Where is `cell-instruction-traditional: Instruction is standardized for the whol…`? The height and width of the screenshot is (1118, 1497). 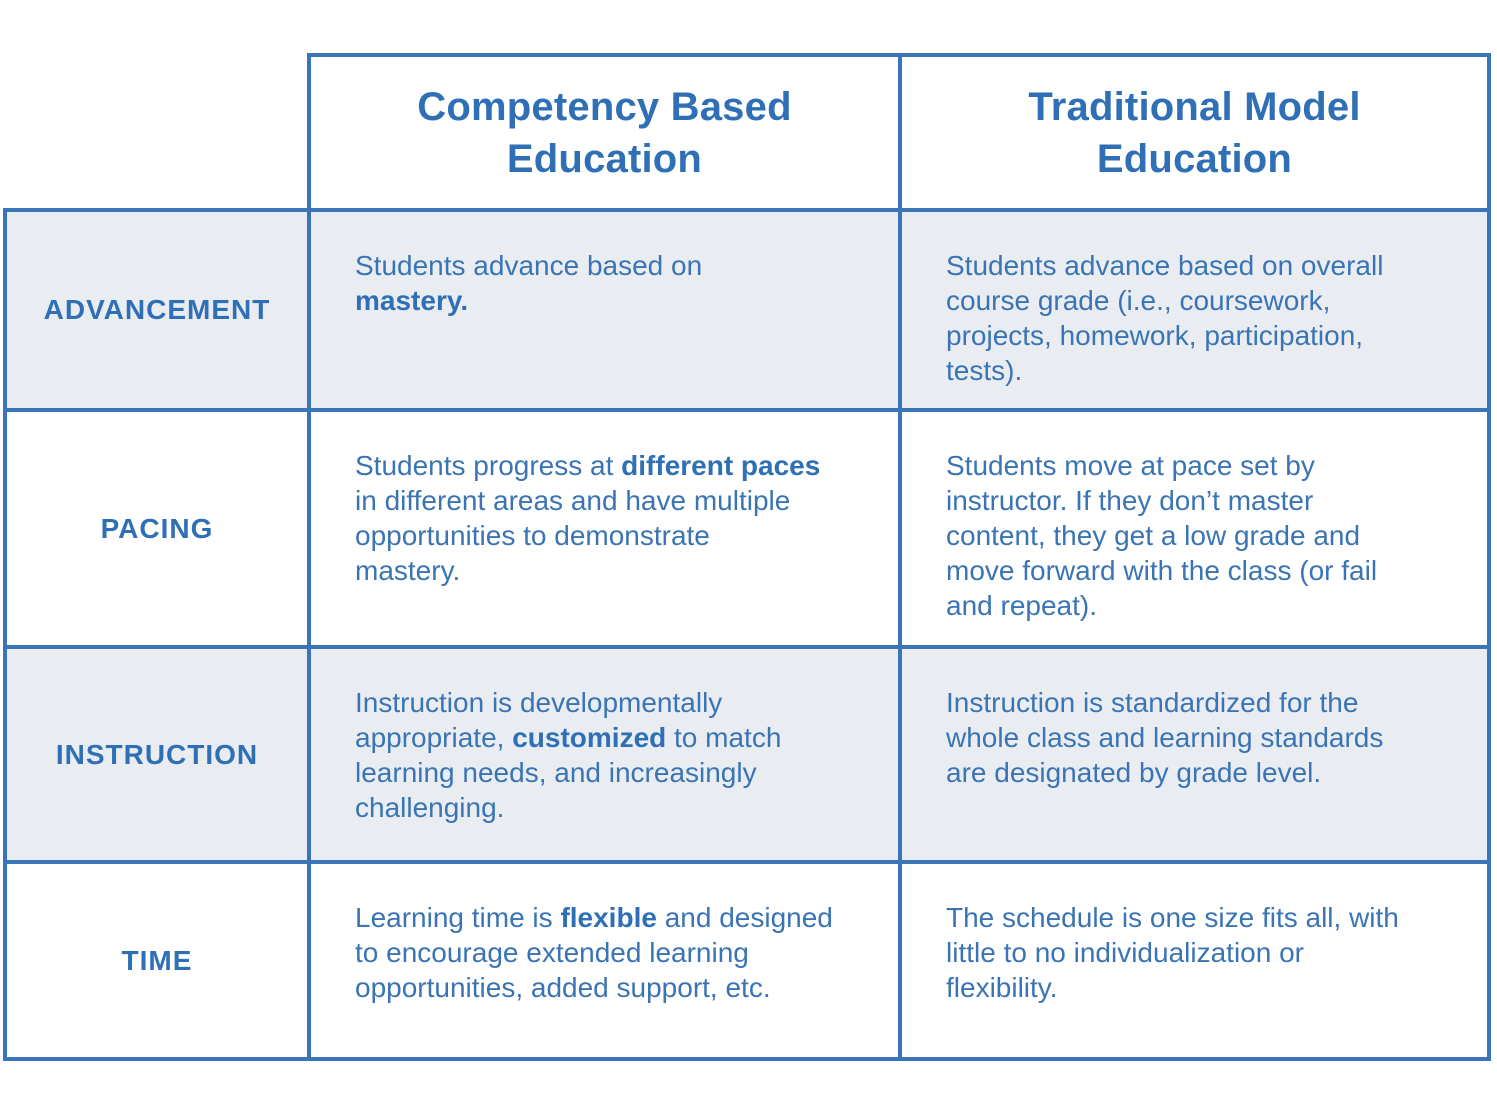 cell-instruction-traditional: Instruction is standardized for the whol… is located at coordinates (1194, 752).